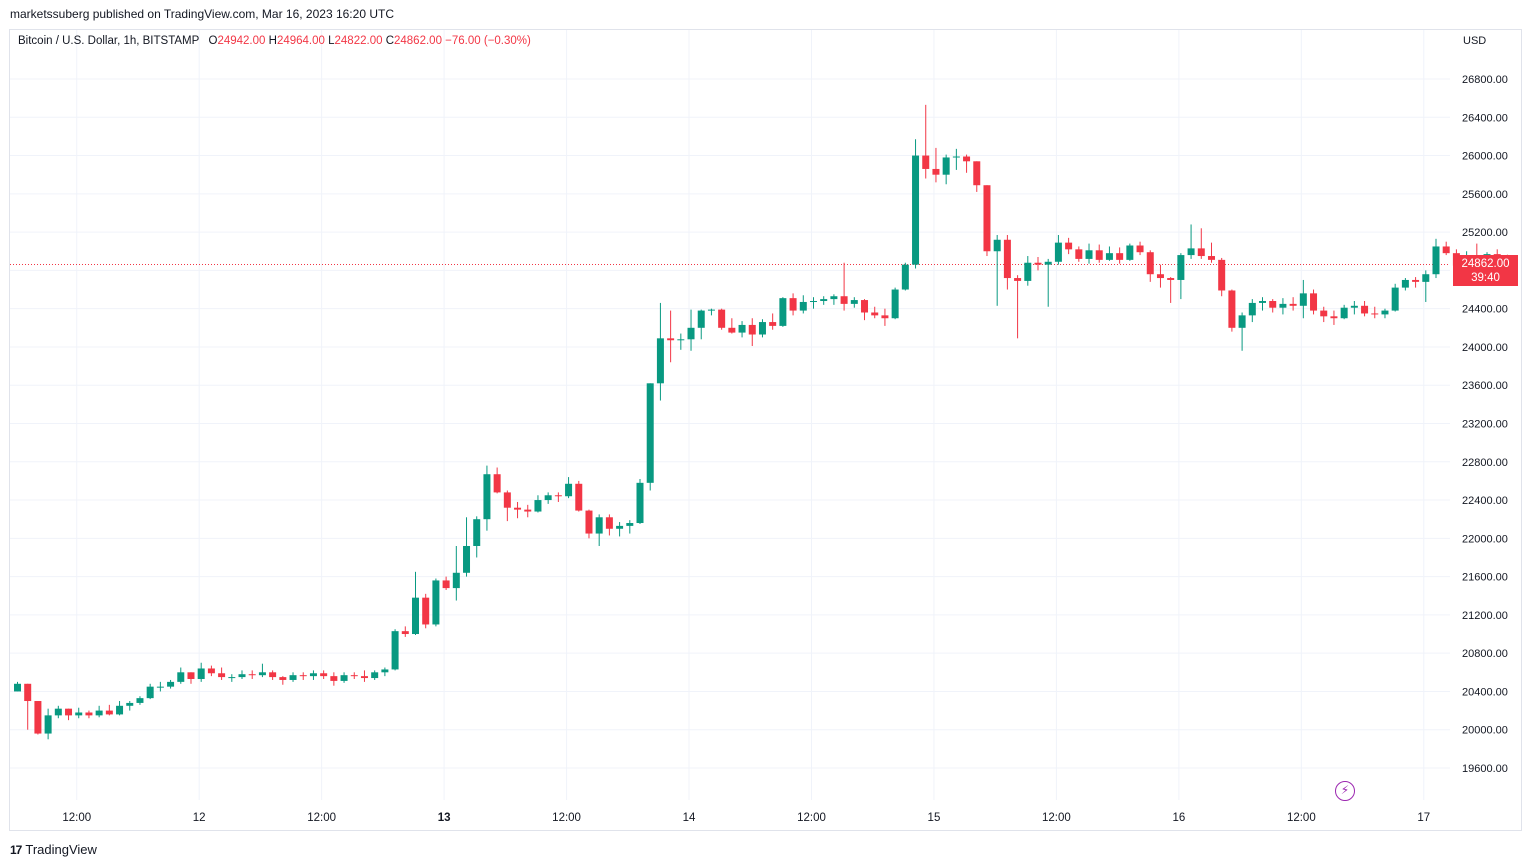  What do you see at coordinates (1485, 501) in the screenshot?
I see `price-tick-label: 22400.00` at bounding box center [1485, 501].